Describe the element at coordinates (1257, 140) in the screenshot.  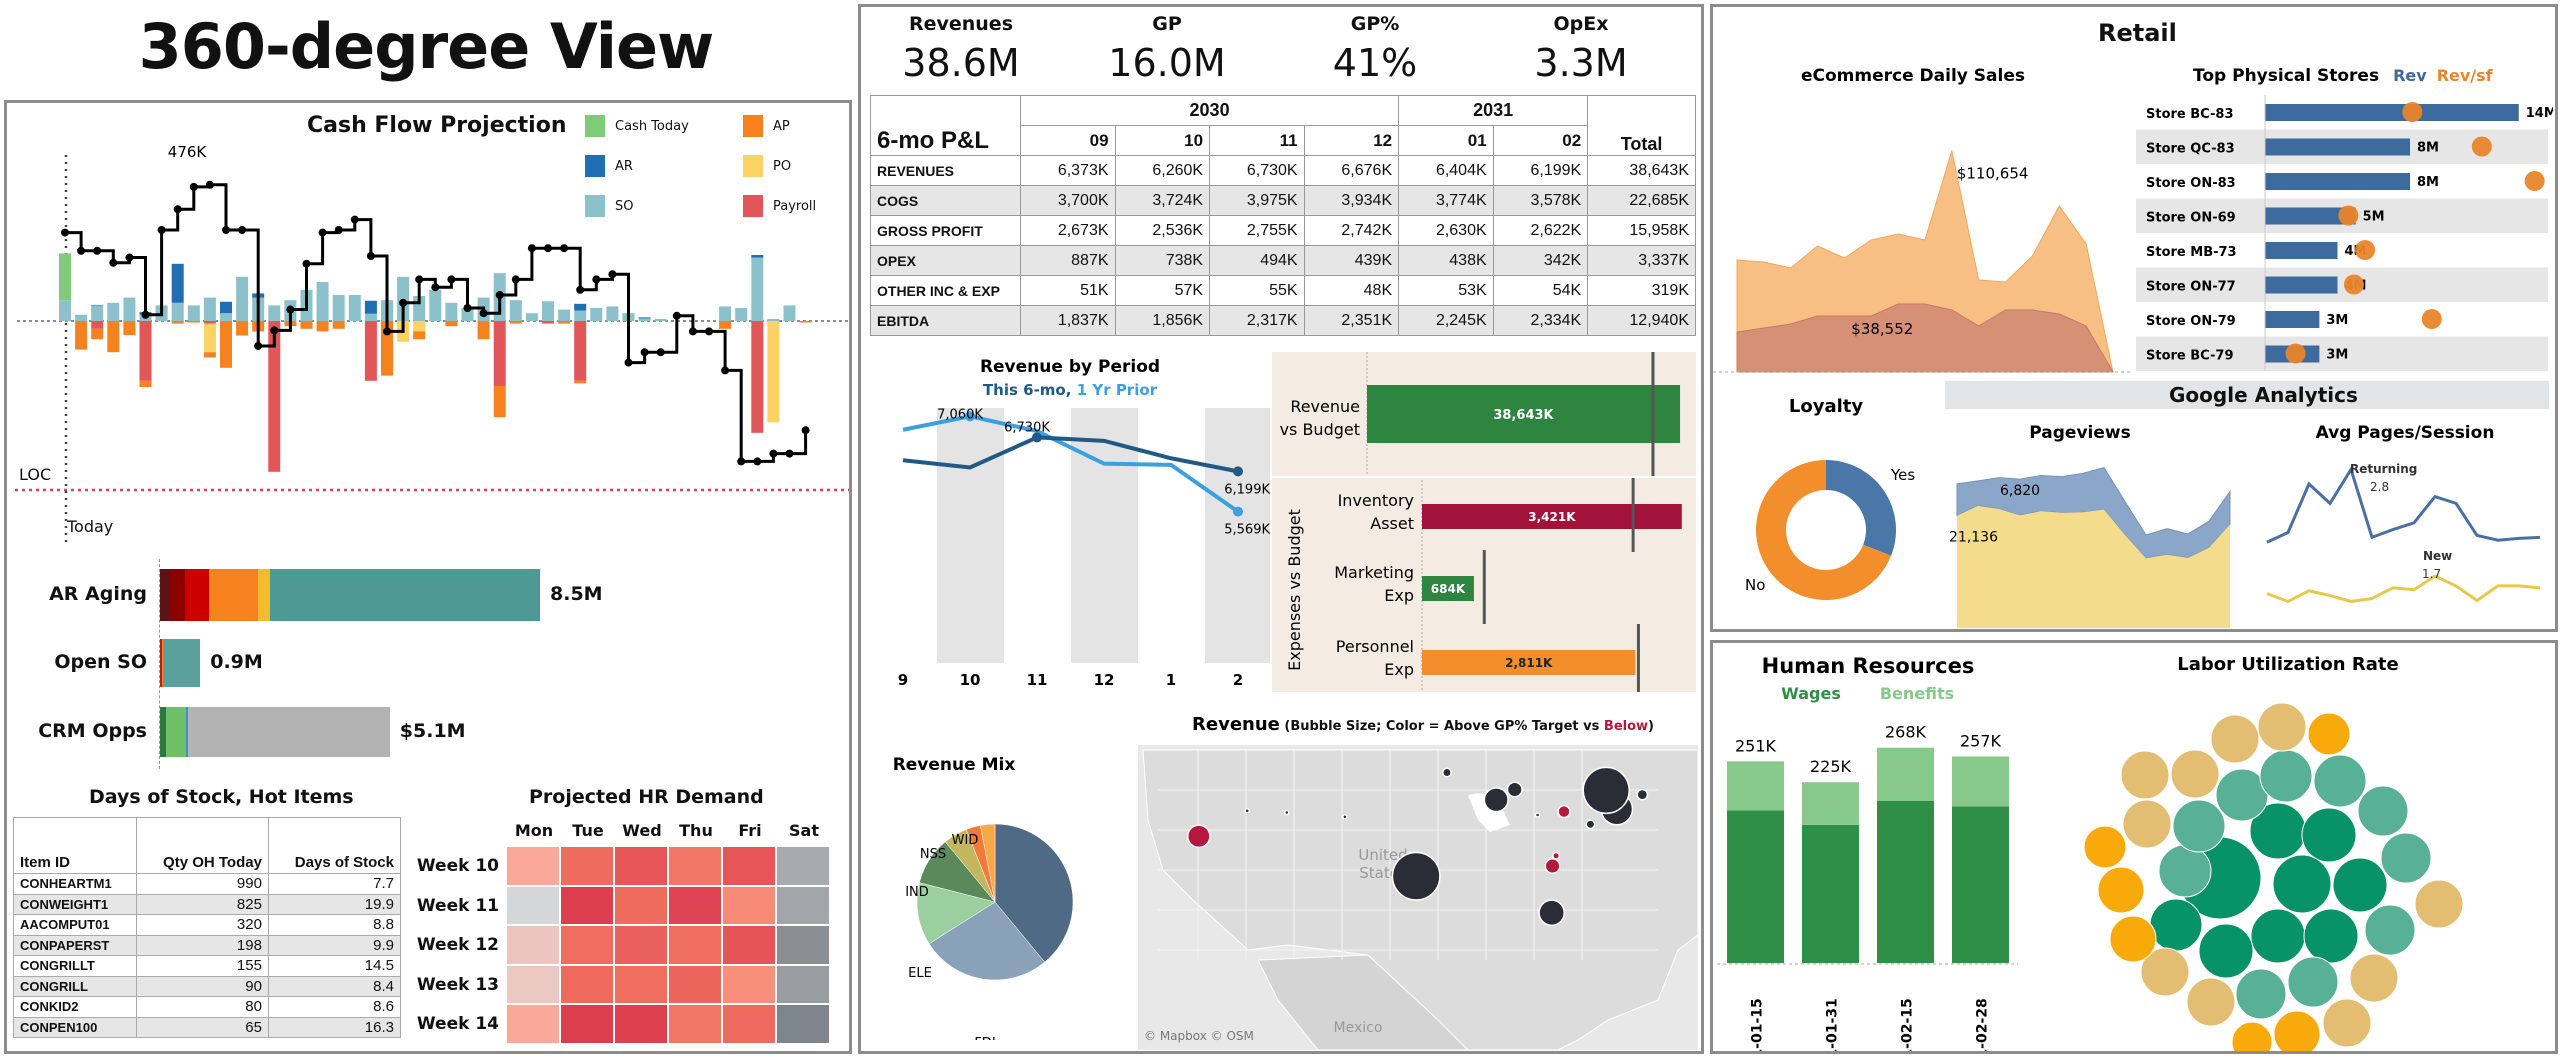
I see `pl-month: 11` at that location.